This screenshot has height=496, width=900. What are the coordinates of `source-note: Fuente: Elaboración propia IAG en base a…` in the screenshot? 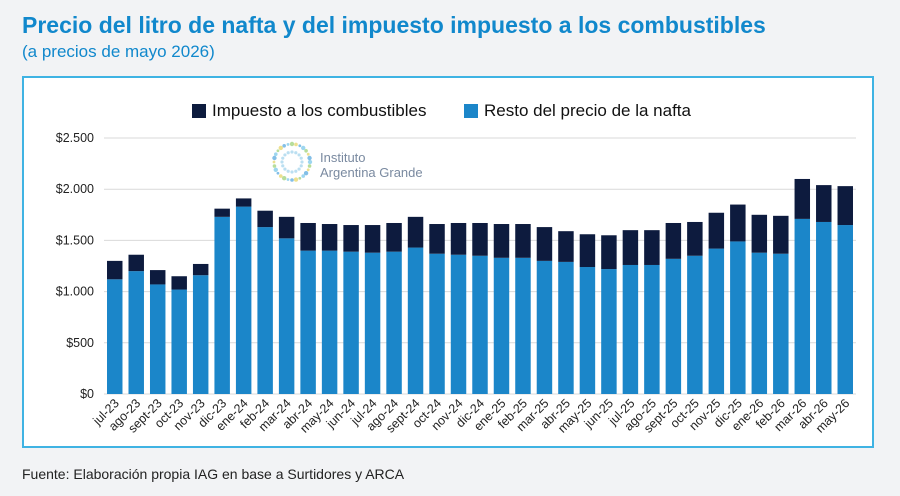 It's located at (213, 474).